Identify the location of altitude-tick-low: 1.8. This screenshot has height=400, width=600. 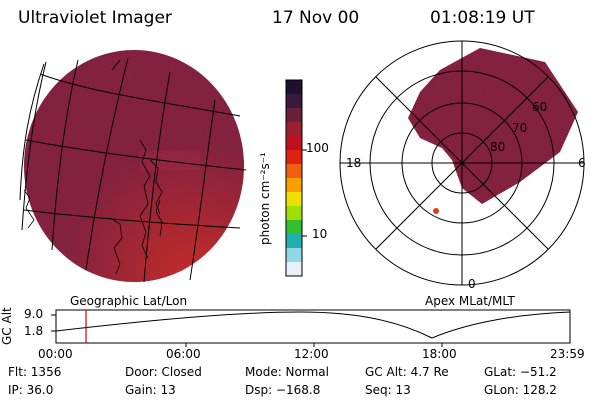
(34, 331).